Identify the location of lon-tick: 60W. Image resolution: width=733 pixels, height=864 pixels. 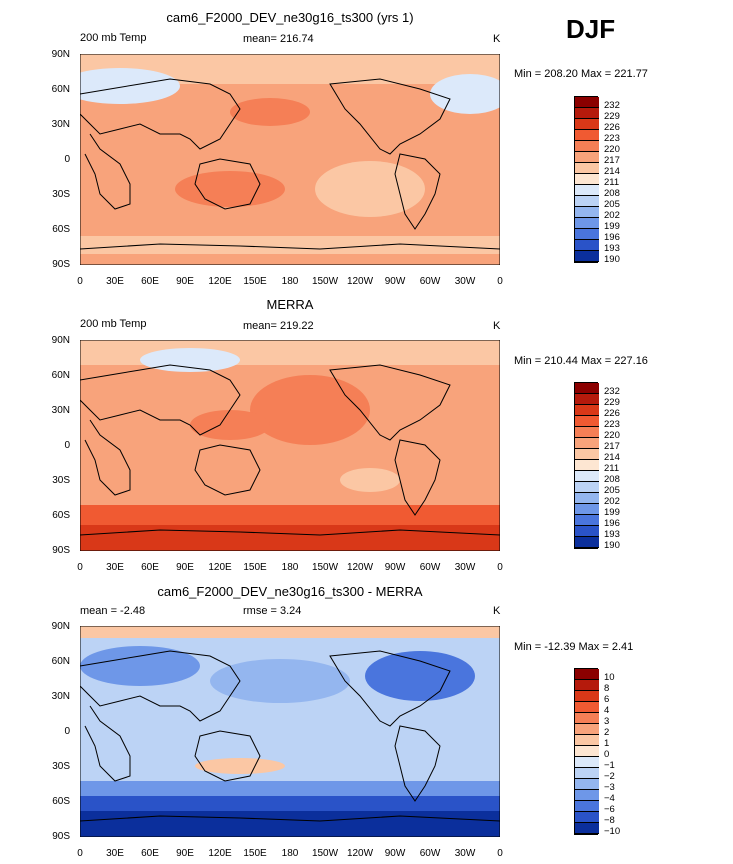
(430, 567).